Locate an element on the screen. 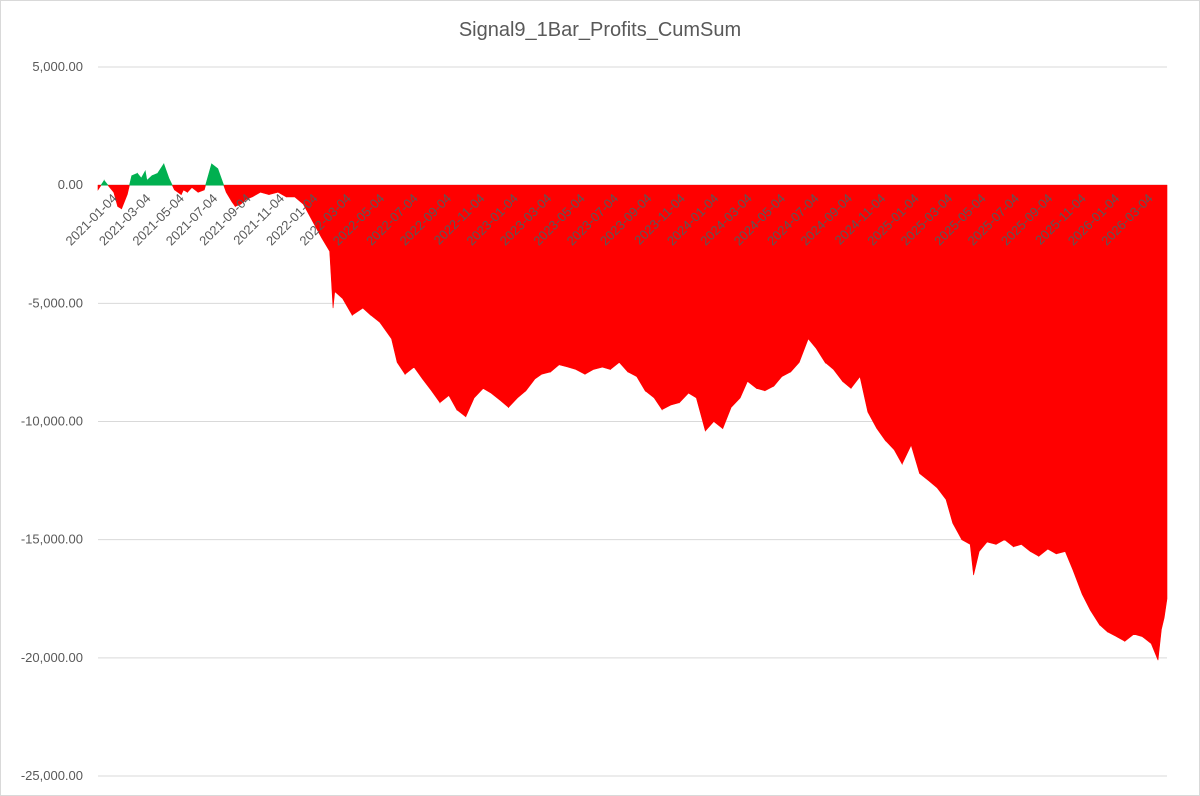  chart-title: Signal9_1Bar_Profits_CumSum is located at coordinates (600, 30).